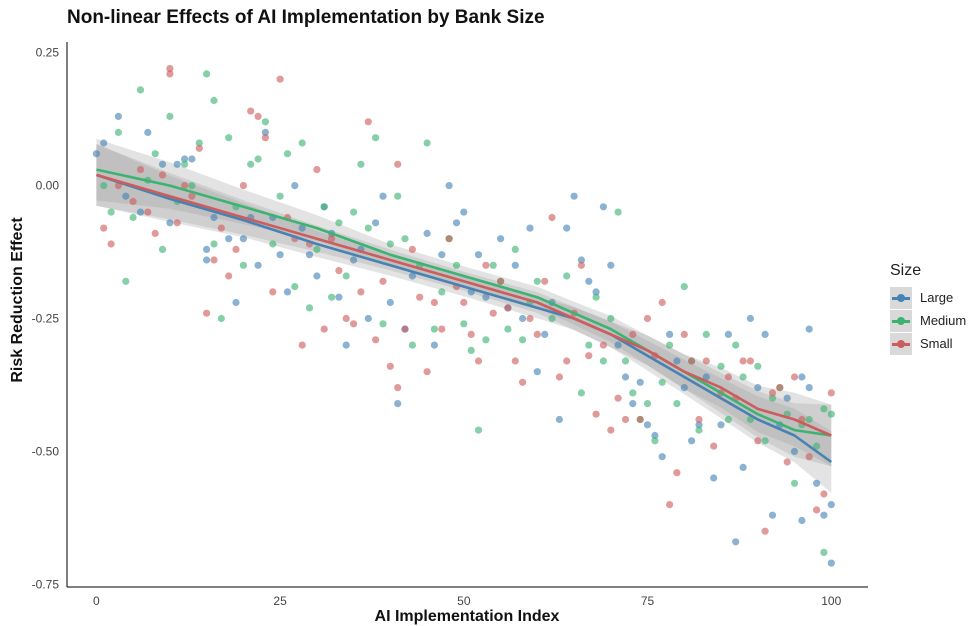 This screenshot has height=626, width=969. I want to click on legend-label-small: Small, so click(936, 343).